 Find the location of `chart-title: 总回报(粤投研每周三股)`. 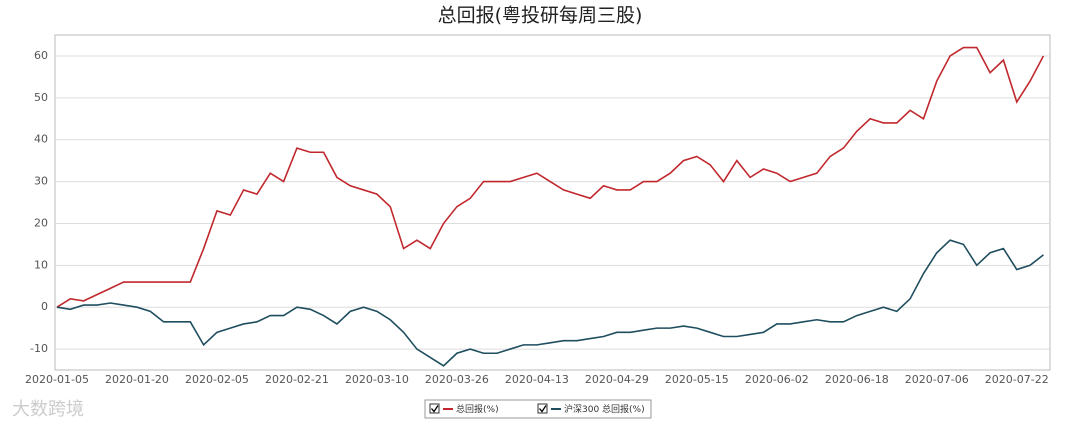

chart-title: 总回报(粤投研每周三股) is located at coordinates (540, 16).